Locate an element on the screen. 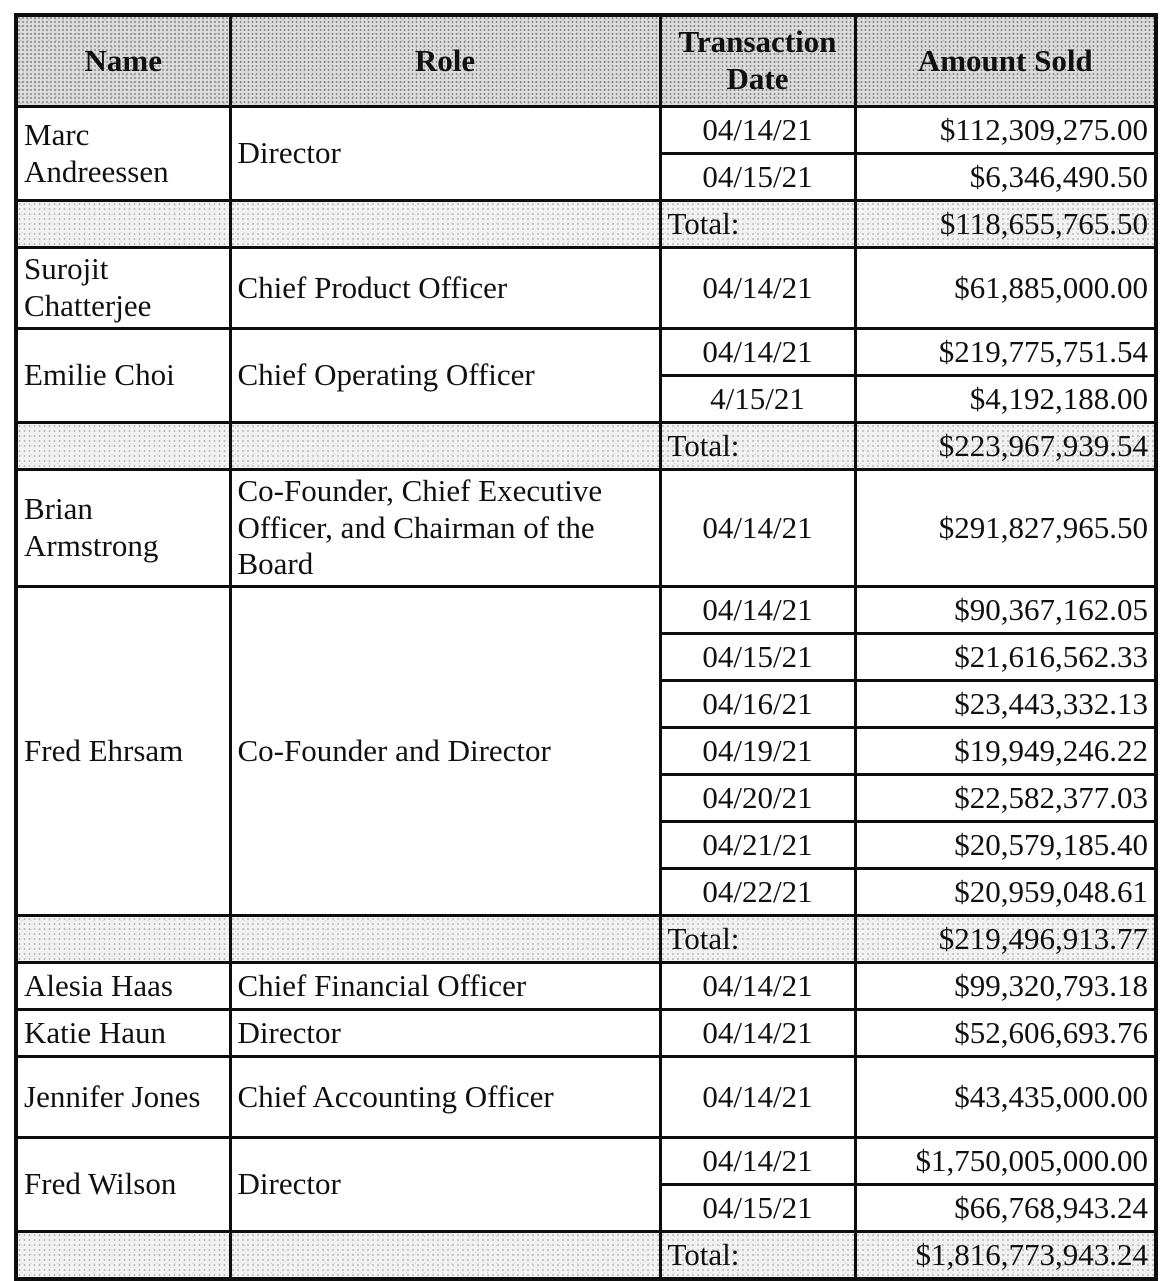  date-cell: 4/15/21 is located at coordinates (757, 399).